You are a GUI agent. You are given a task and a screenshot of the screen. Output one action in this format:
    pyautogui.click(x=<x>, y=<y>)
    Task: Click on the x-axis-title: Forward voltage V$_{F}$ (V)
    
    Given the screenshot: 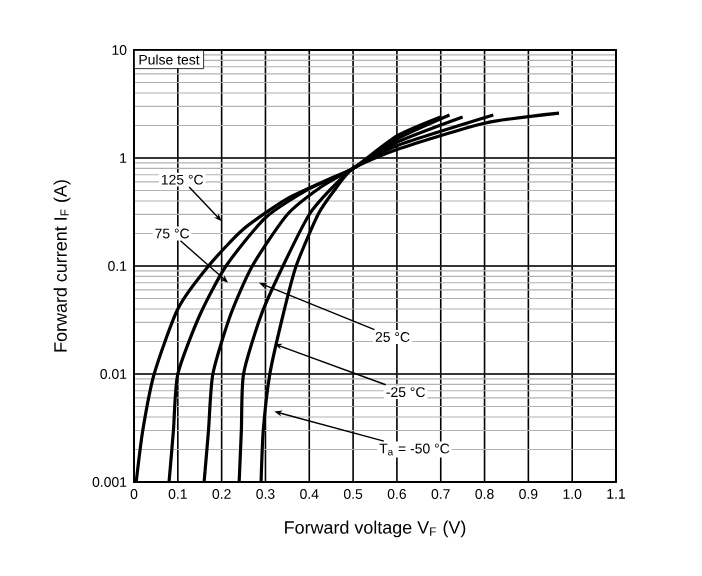 What is the action you would take?
    pyautogui.click(x=375, y=529)
    